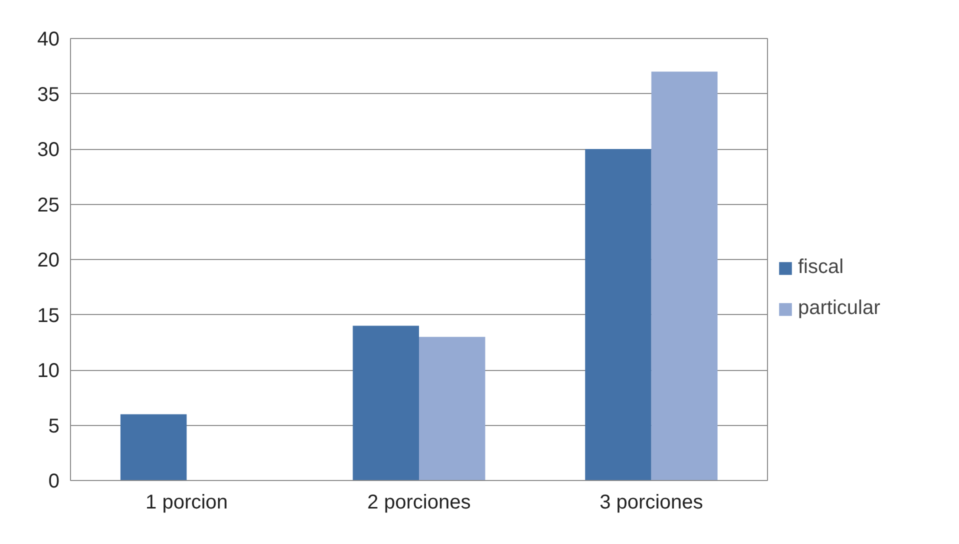 The image size is (959, 544). Describe the element at coordinates (54, 481) in the screenshot. I see `y-tick-label: 0` at that location.